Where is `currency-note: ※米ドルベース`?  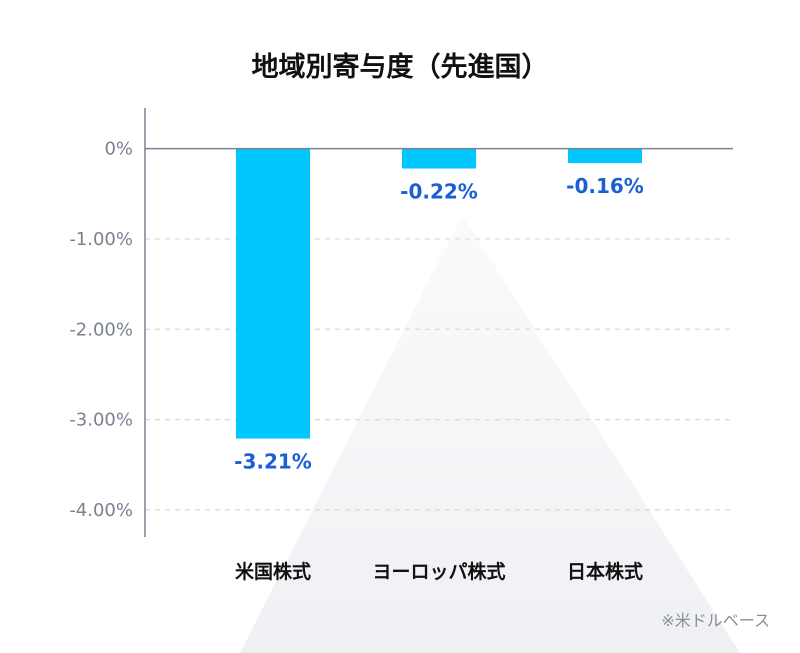
currency-note: ※米ドルベース is located at coordinates (715, 620).